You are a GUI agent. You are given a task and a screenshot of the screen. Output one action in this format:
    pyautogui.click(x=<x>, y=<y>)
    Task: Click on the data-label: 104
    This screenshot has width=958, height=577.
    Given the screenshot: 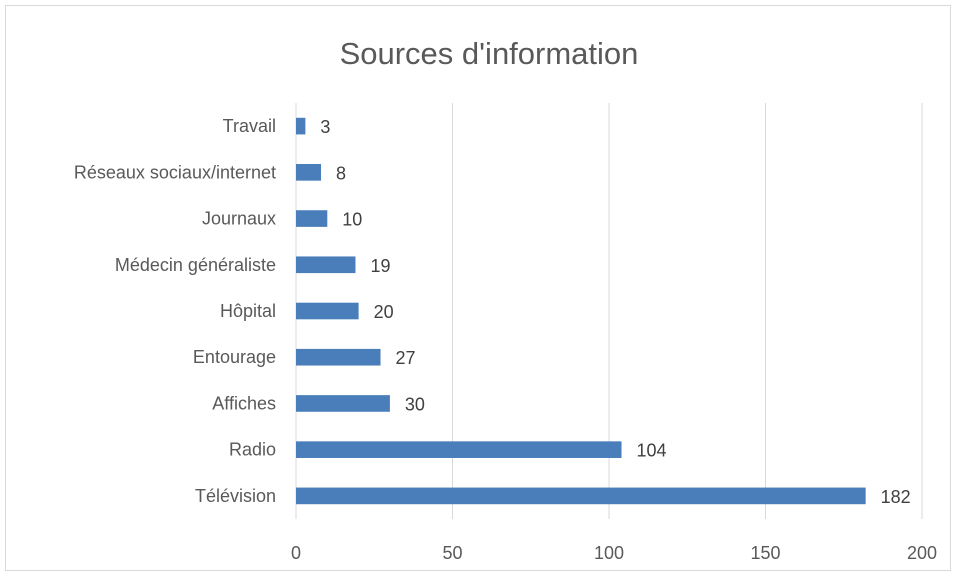 What is the action you would take?
    pyautogui.click(x=652, y=451)
    